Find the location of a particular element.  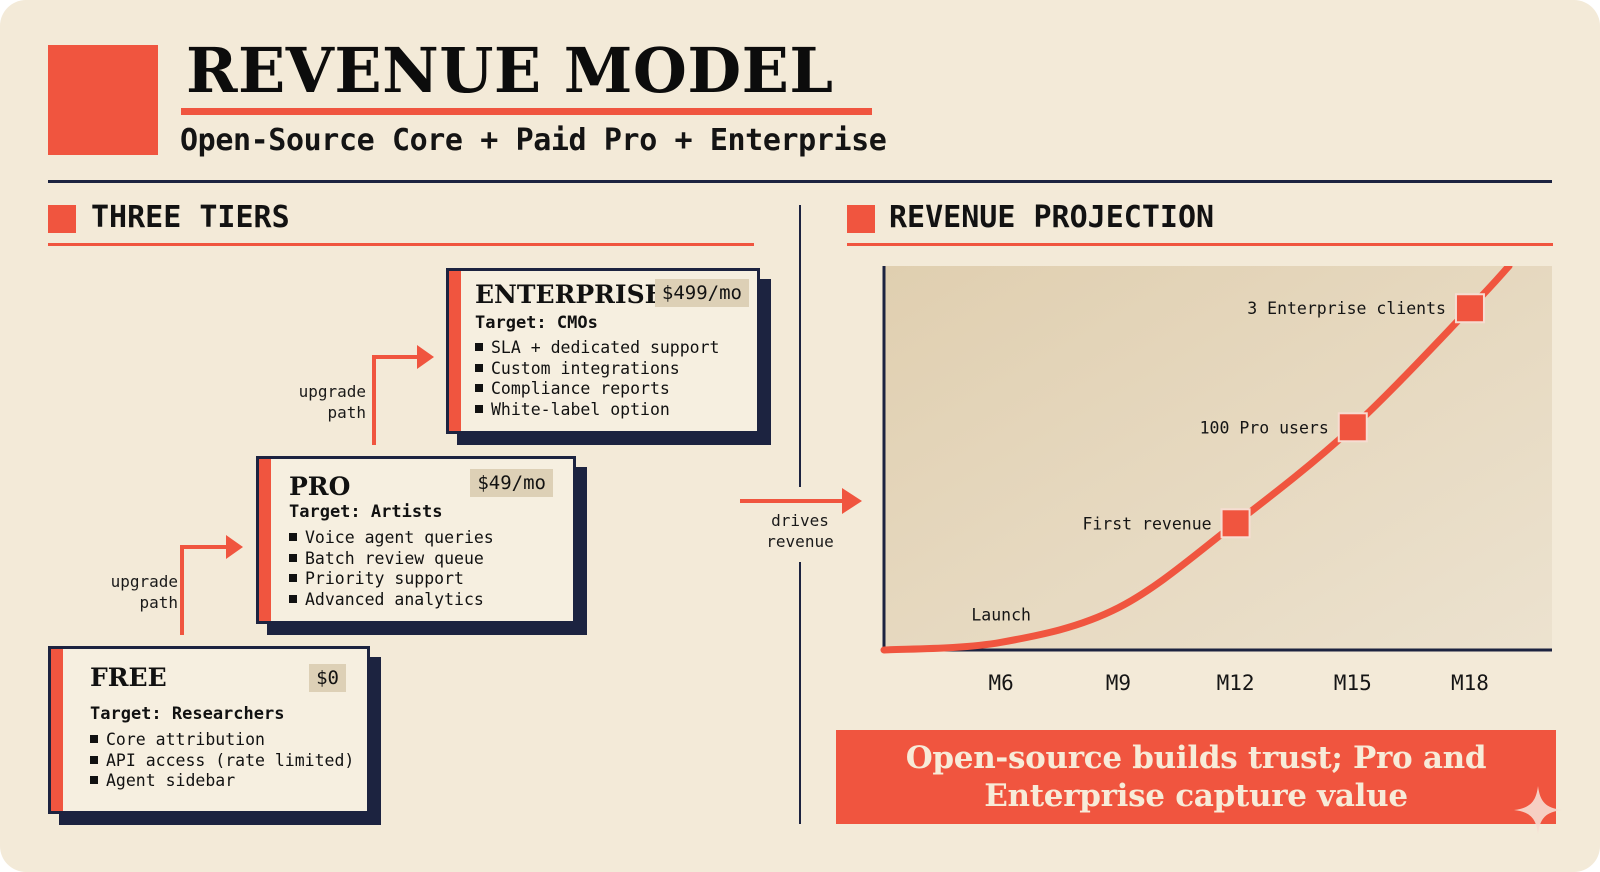

tier-name: FREE is located at coordinates (128, 677).